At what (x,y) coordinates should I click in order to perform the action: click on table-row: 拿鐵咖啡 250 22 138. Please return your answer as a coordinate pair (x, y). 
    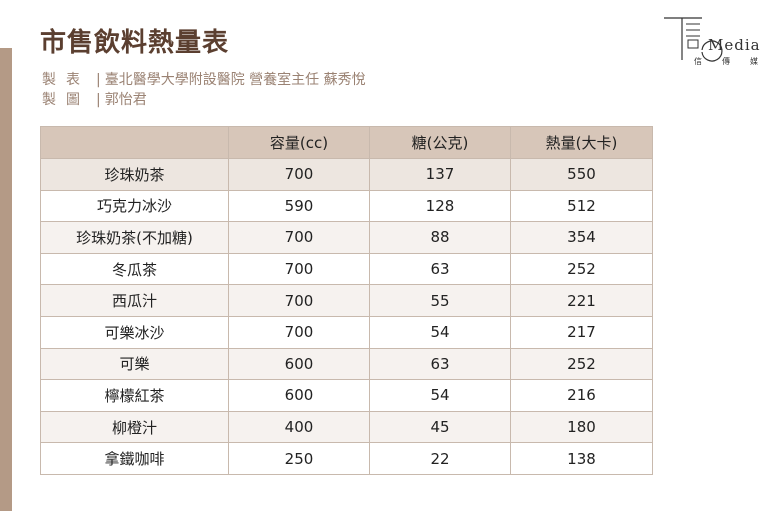
    Looking at the image, I should click on (346, 458).